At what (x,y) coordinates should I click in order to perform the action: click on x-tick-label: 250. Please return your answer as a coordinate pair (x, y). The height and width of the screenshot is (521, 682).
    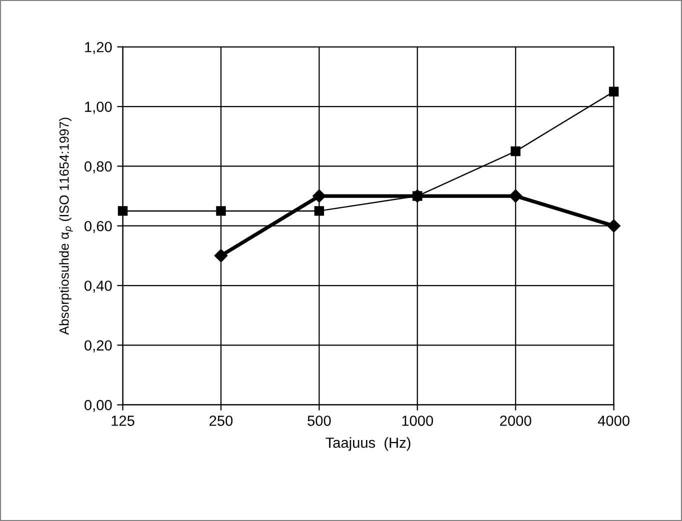
    Looking at the image, I should click on (221, 421).